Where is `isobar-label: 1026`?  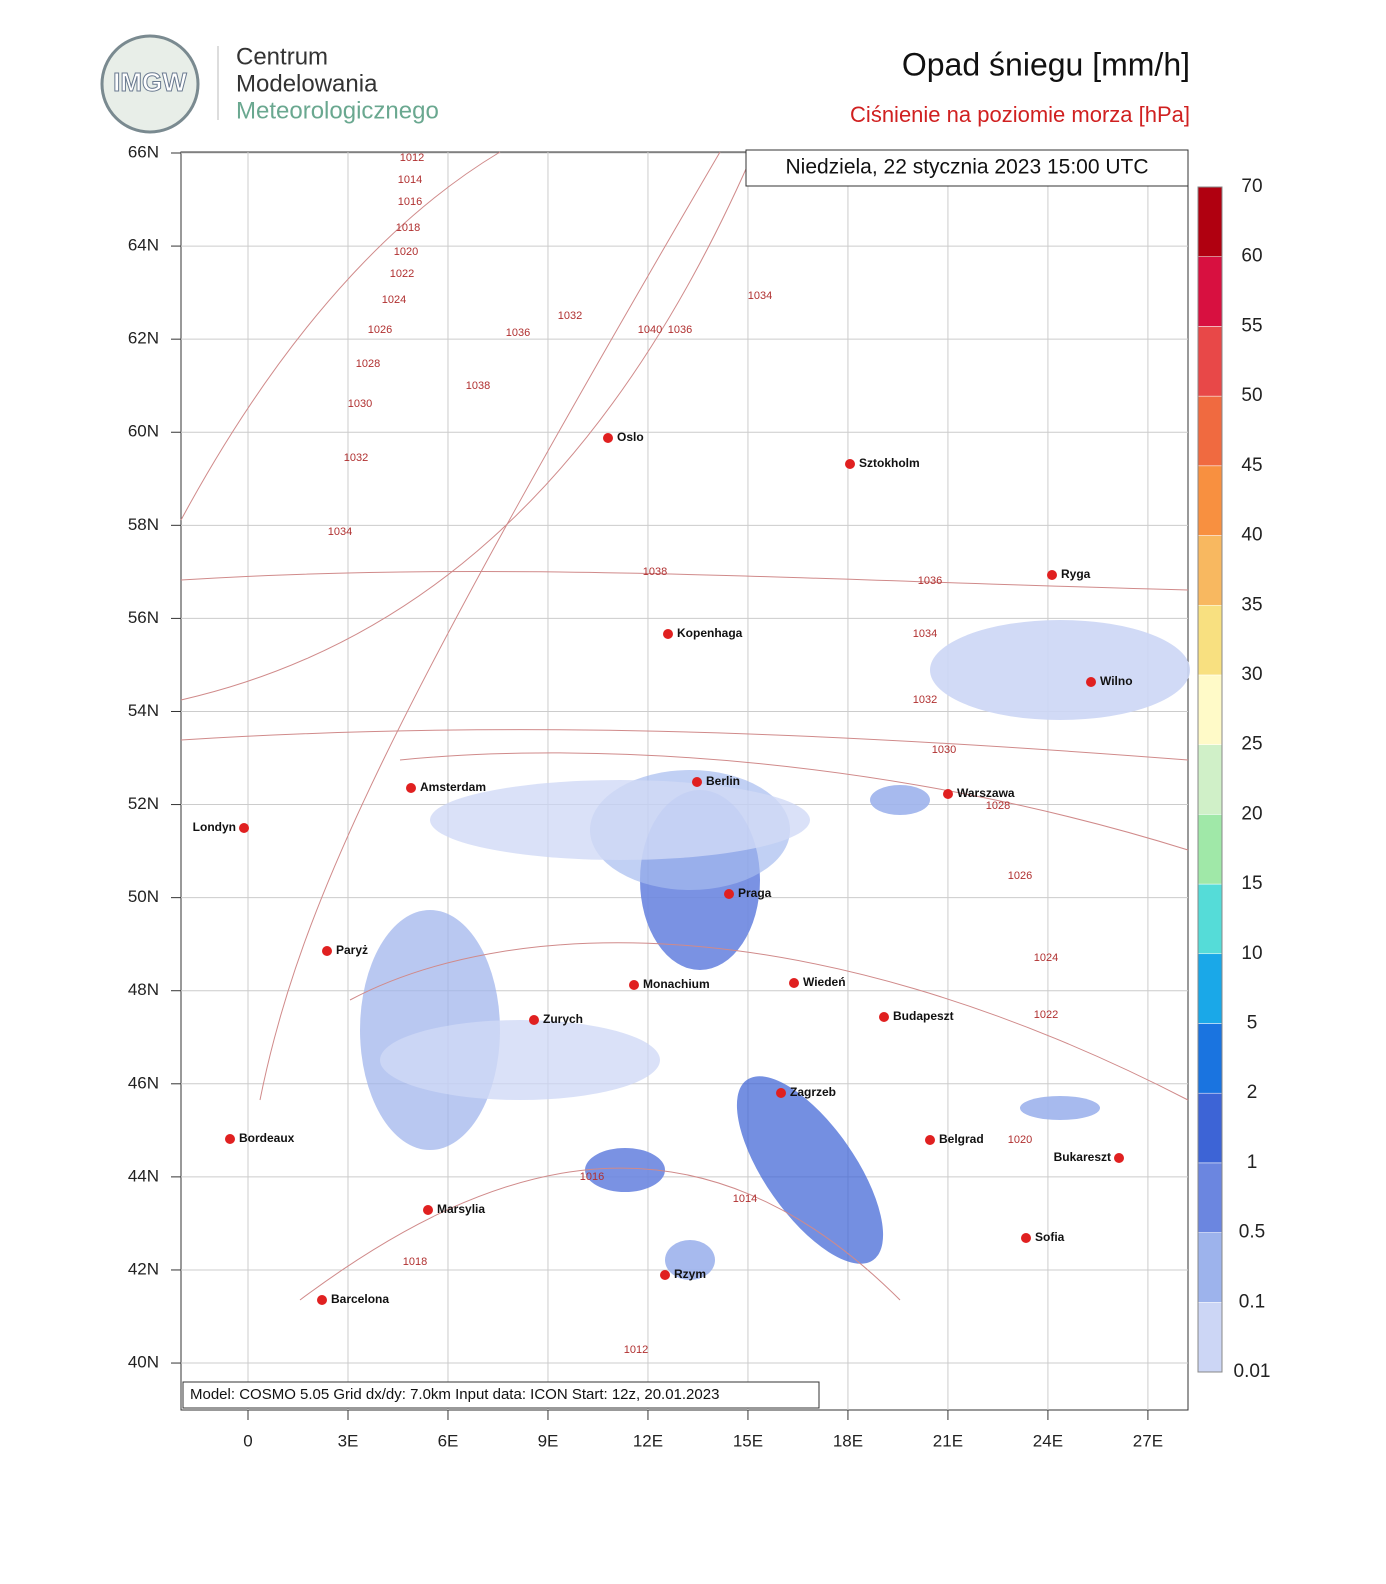 isobar-label: 1026 is located at coordinates (380, 330).